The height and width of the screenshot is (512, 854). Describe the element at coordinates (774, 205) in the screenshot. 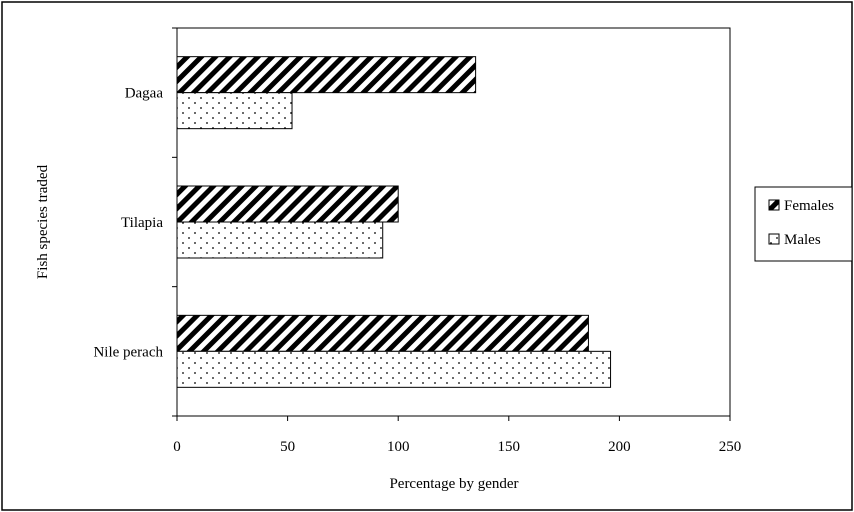

I see `legend-swatch-females` at that location.